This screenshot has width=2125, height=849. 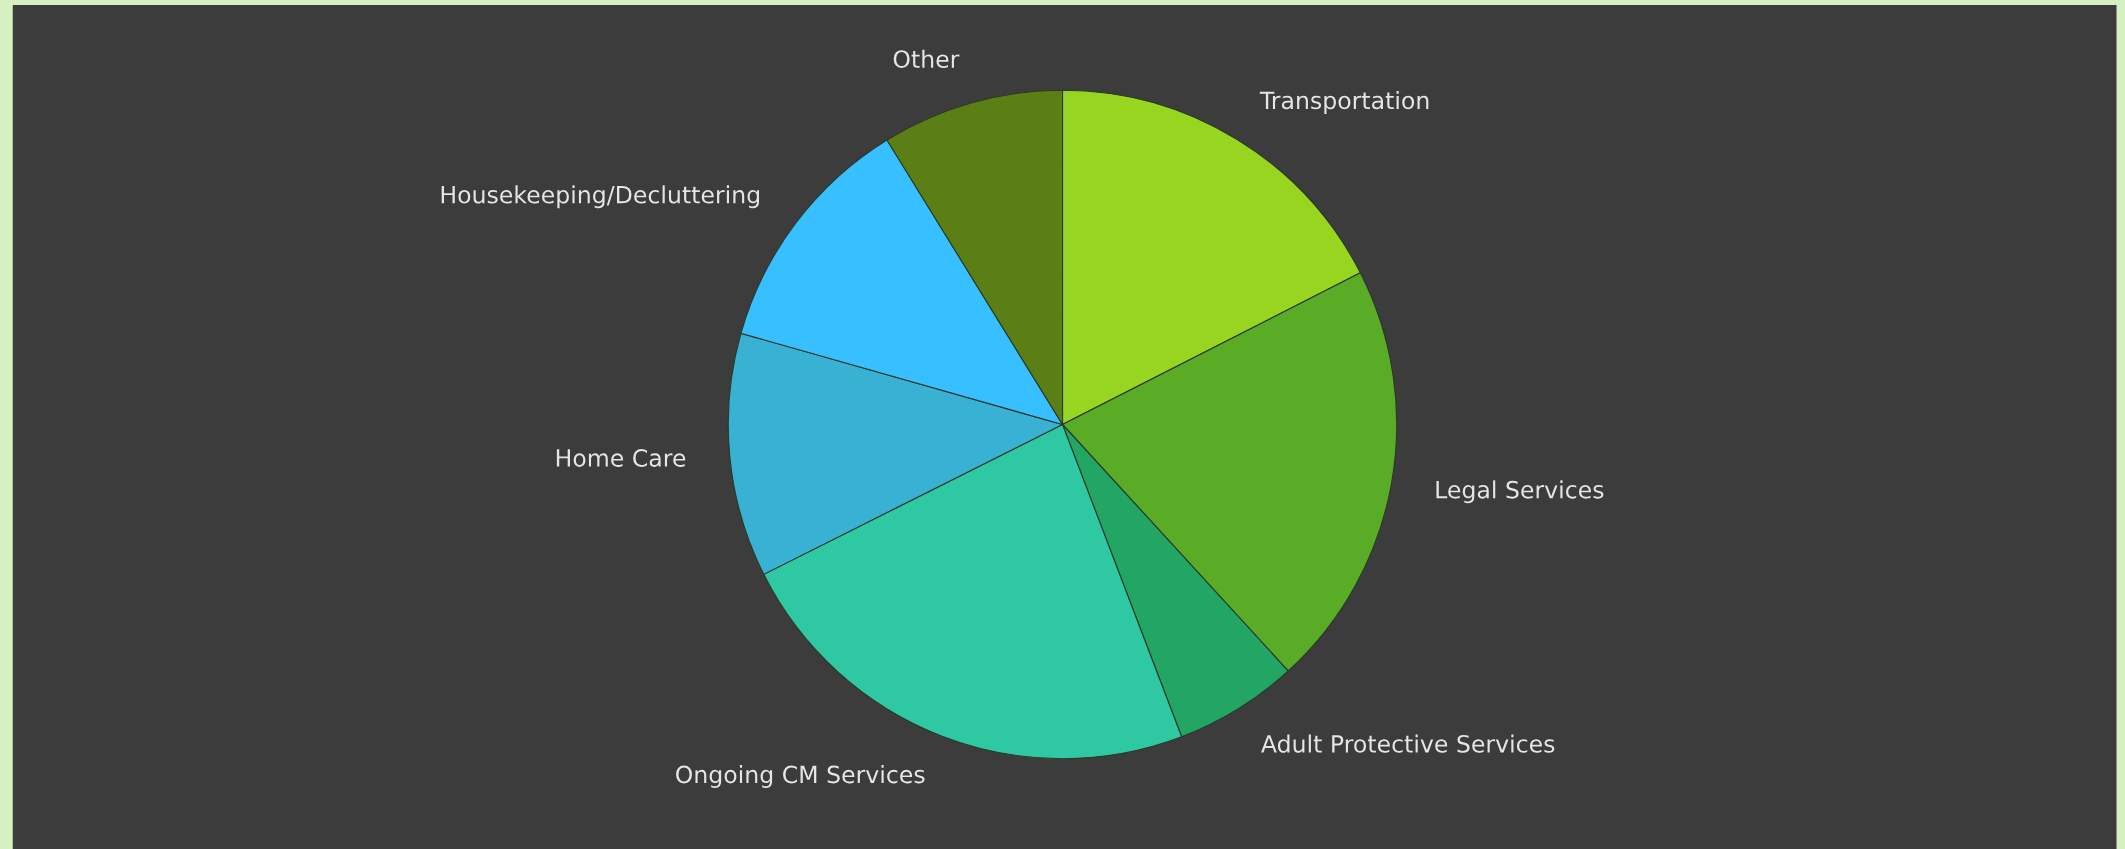 I want to click on slice-label: Ongoing CM Services, so click(x=800, y=776).